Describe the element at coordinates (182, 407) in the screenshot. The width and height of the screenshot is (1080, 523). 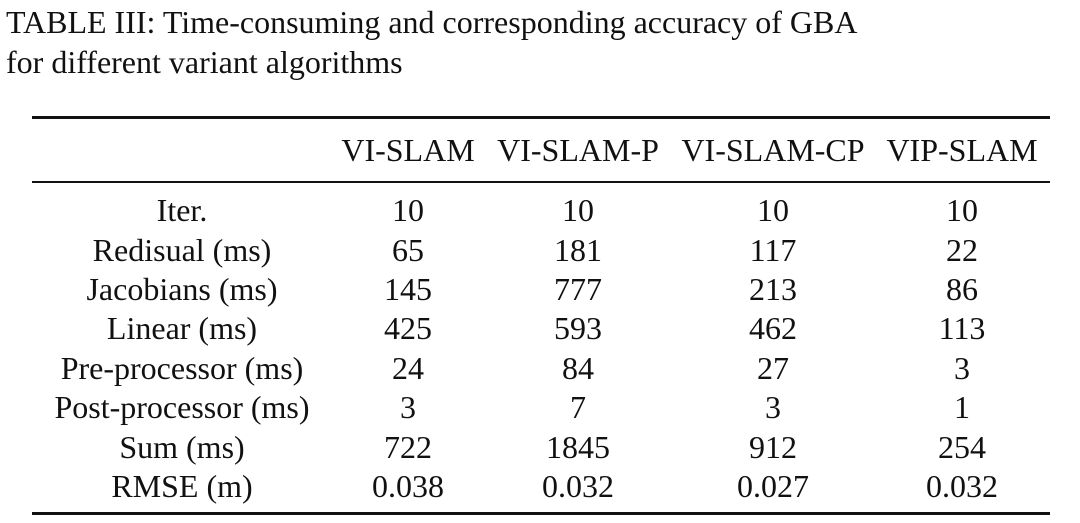
I see `row-label: Post-processor (ms)` at that location.